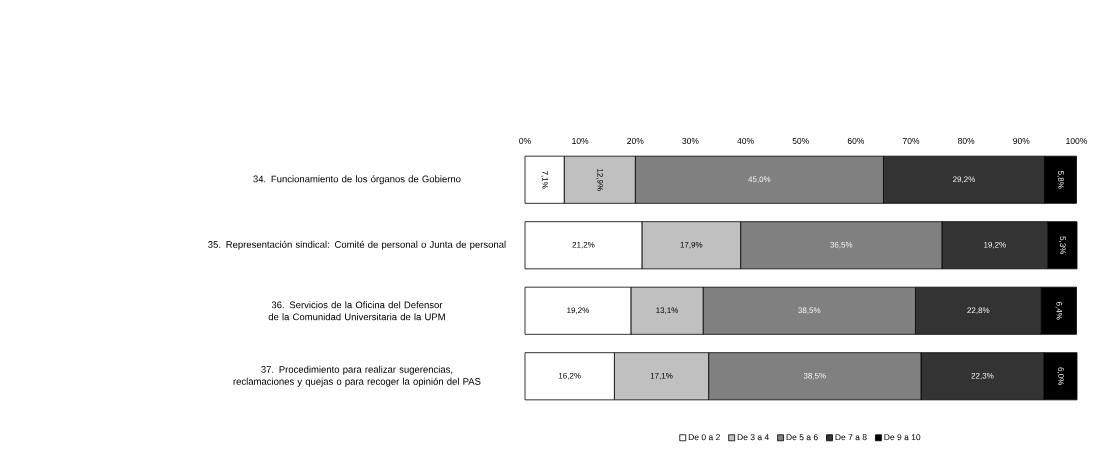 This screenshot has width=1097, height=467. Describe the element at coordinates (661, 376) in the screenshot. I see `data-label: 17,1%` at that location.